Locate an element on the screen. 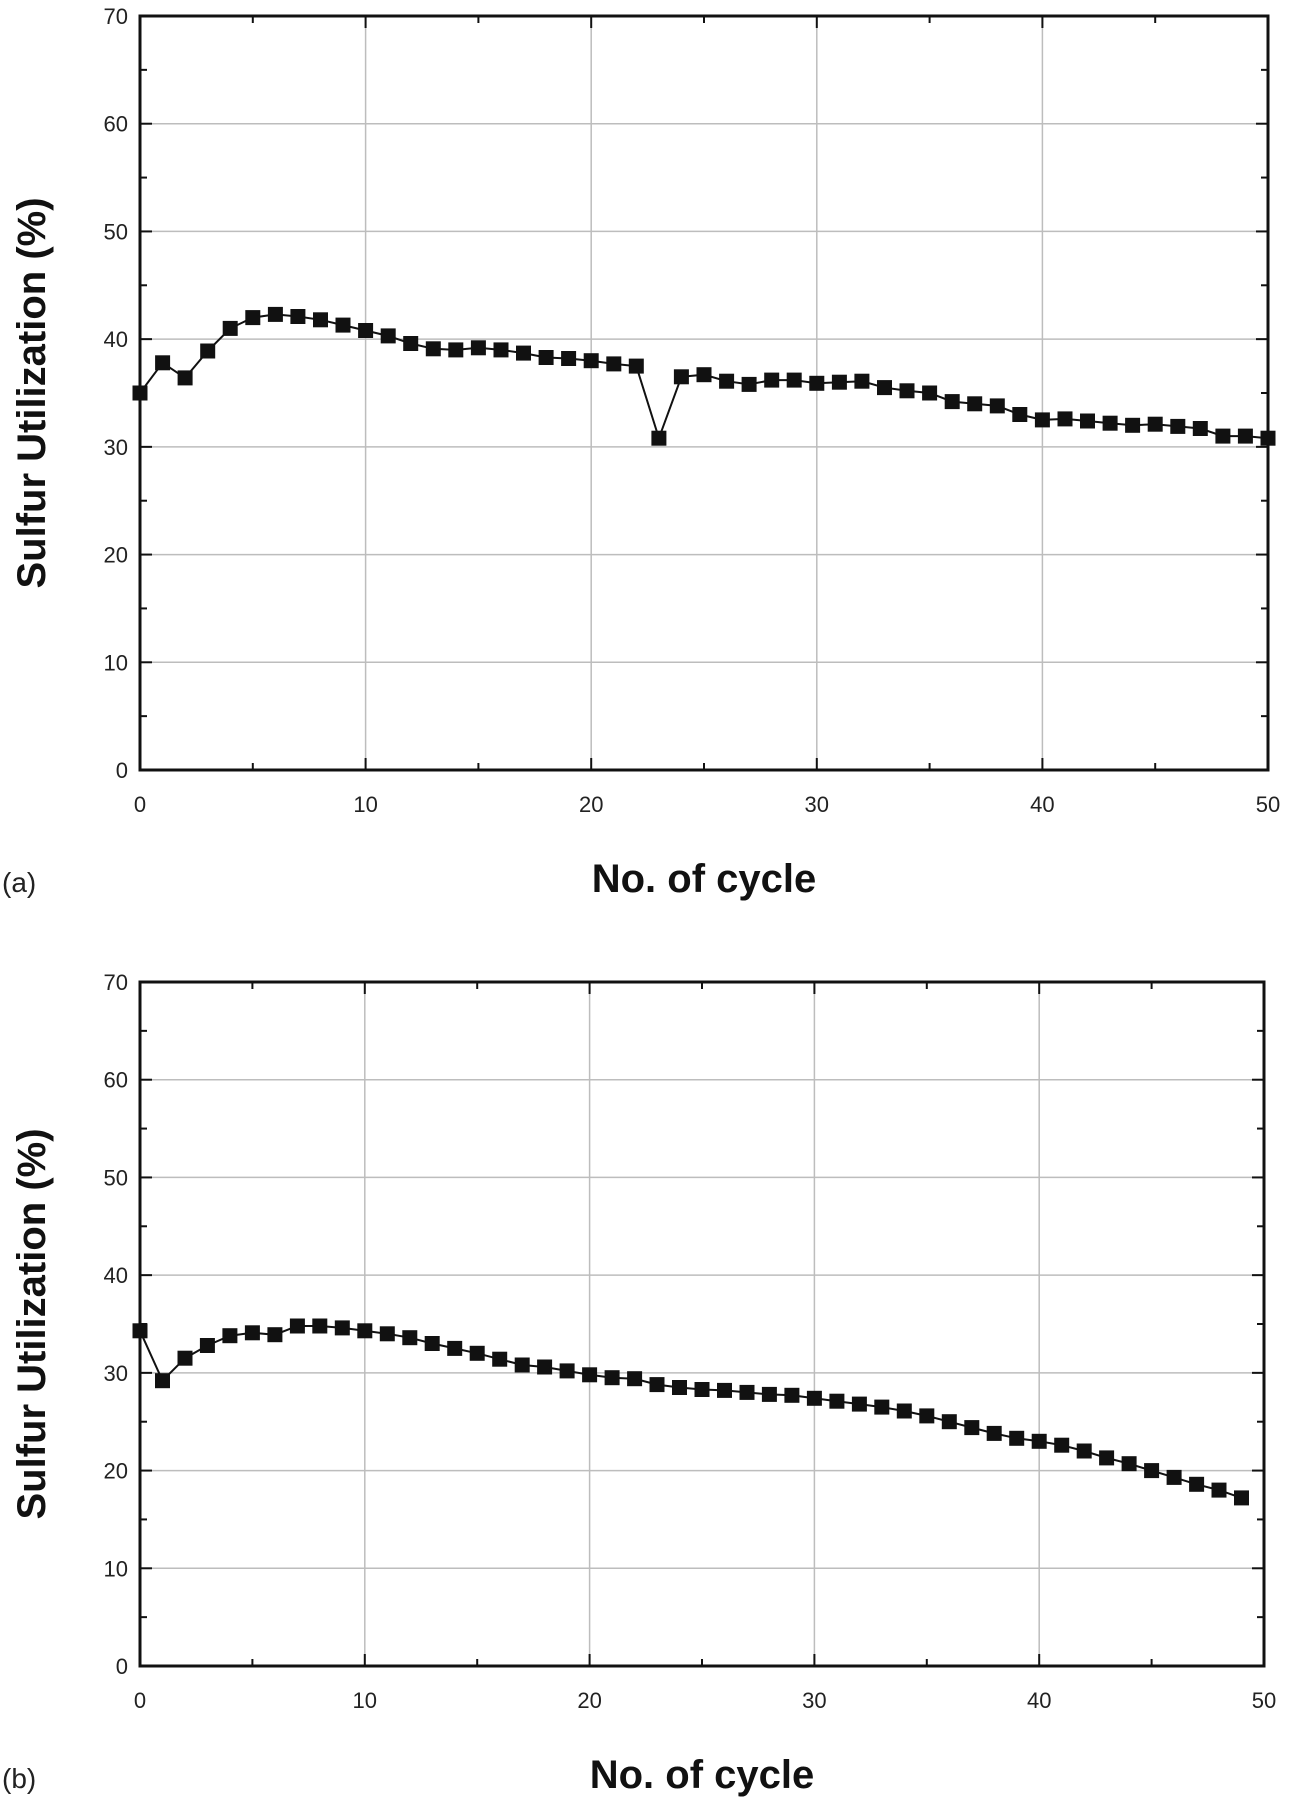 This screenshot has width=1289, height=1800. y-tick-label: 20 is located at coordinates (116, 555).